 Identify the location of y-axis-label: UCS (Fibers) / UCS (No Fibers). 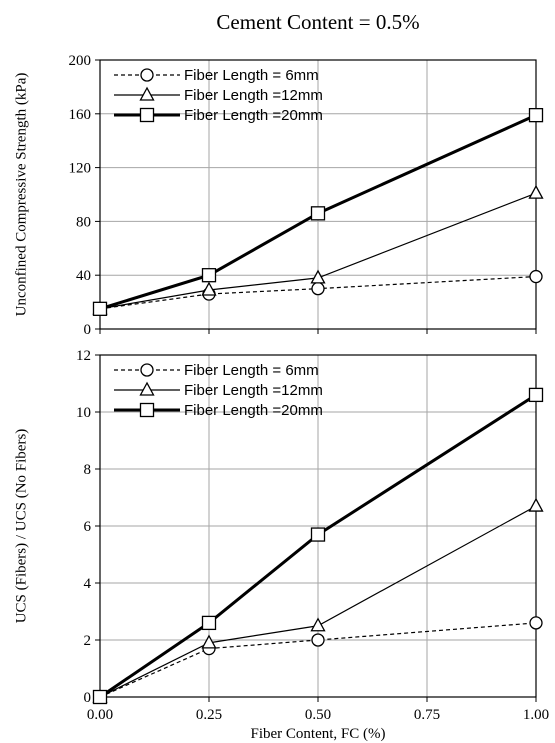
(21, 526).